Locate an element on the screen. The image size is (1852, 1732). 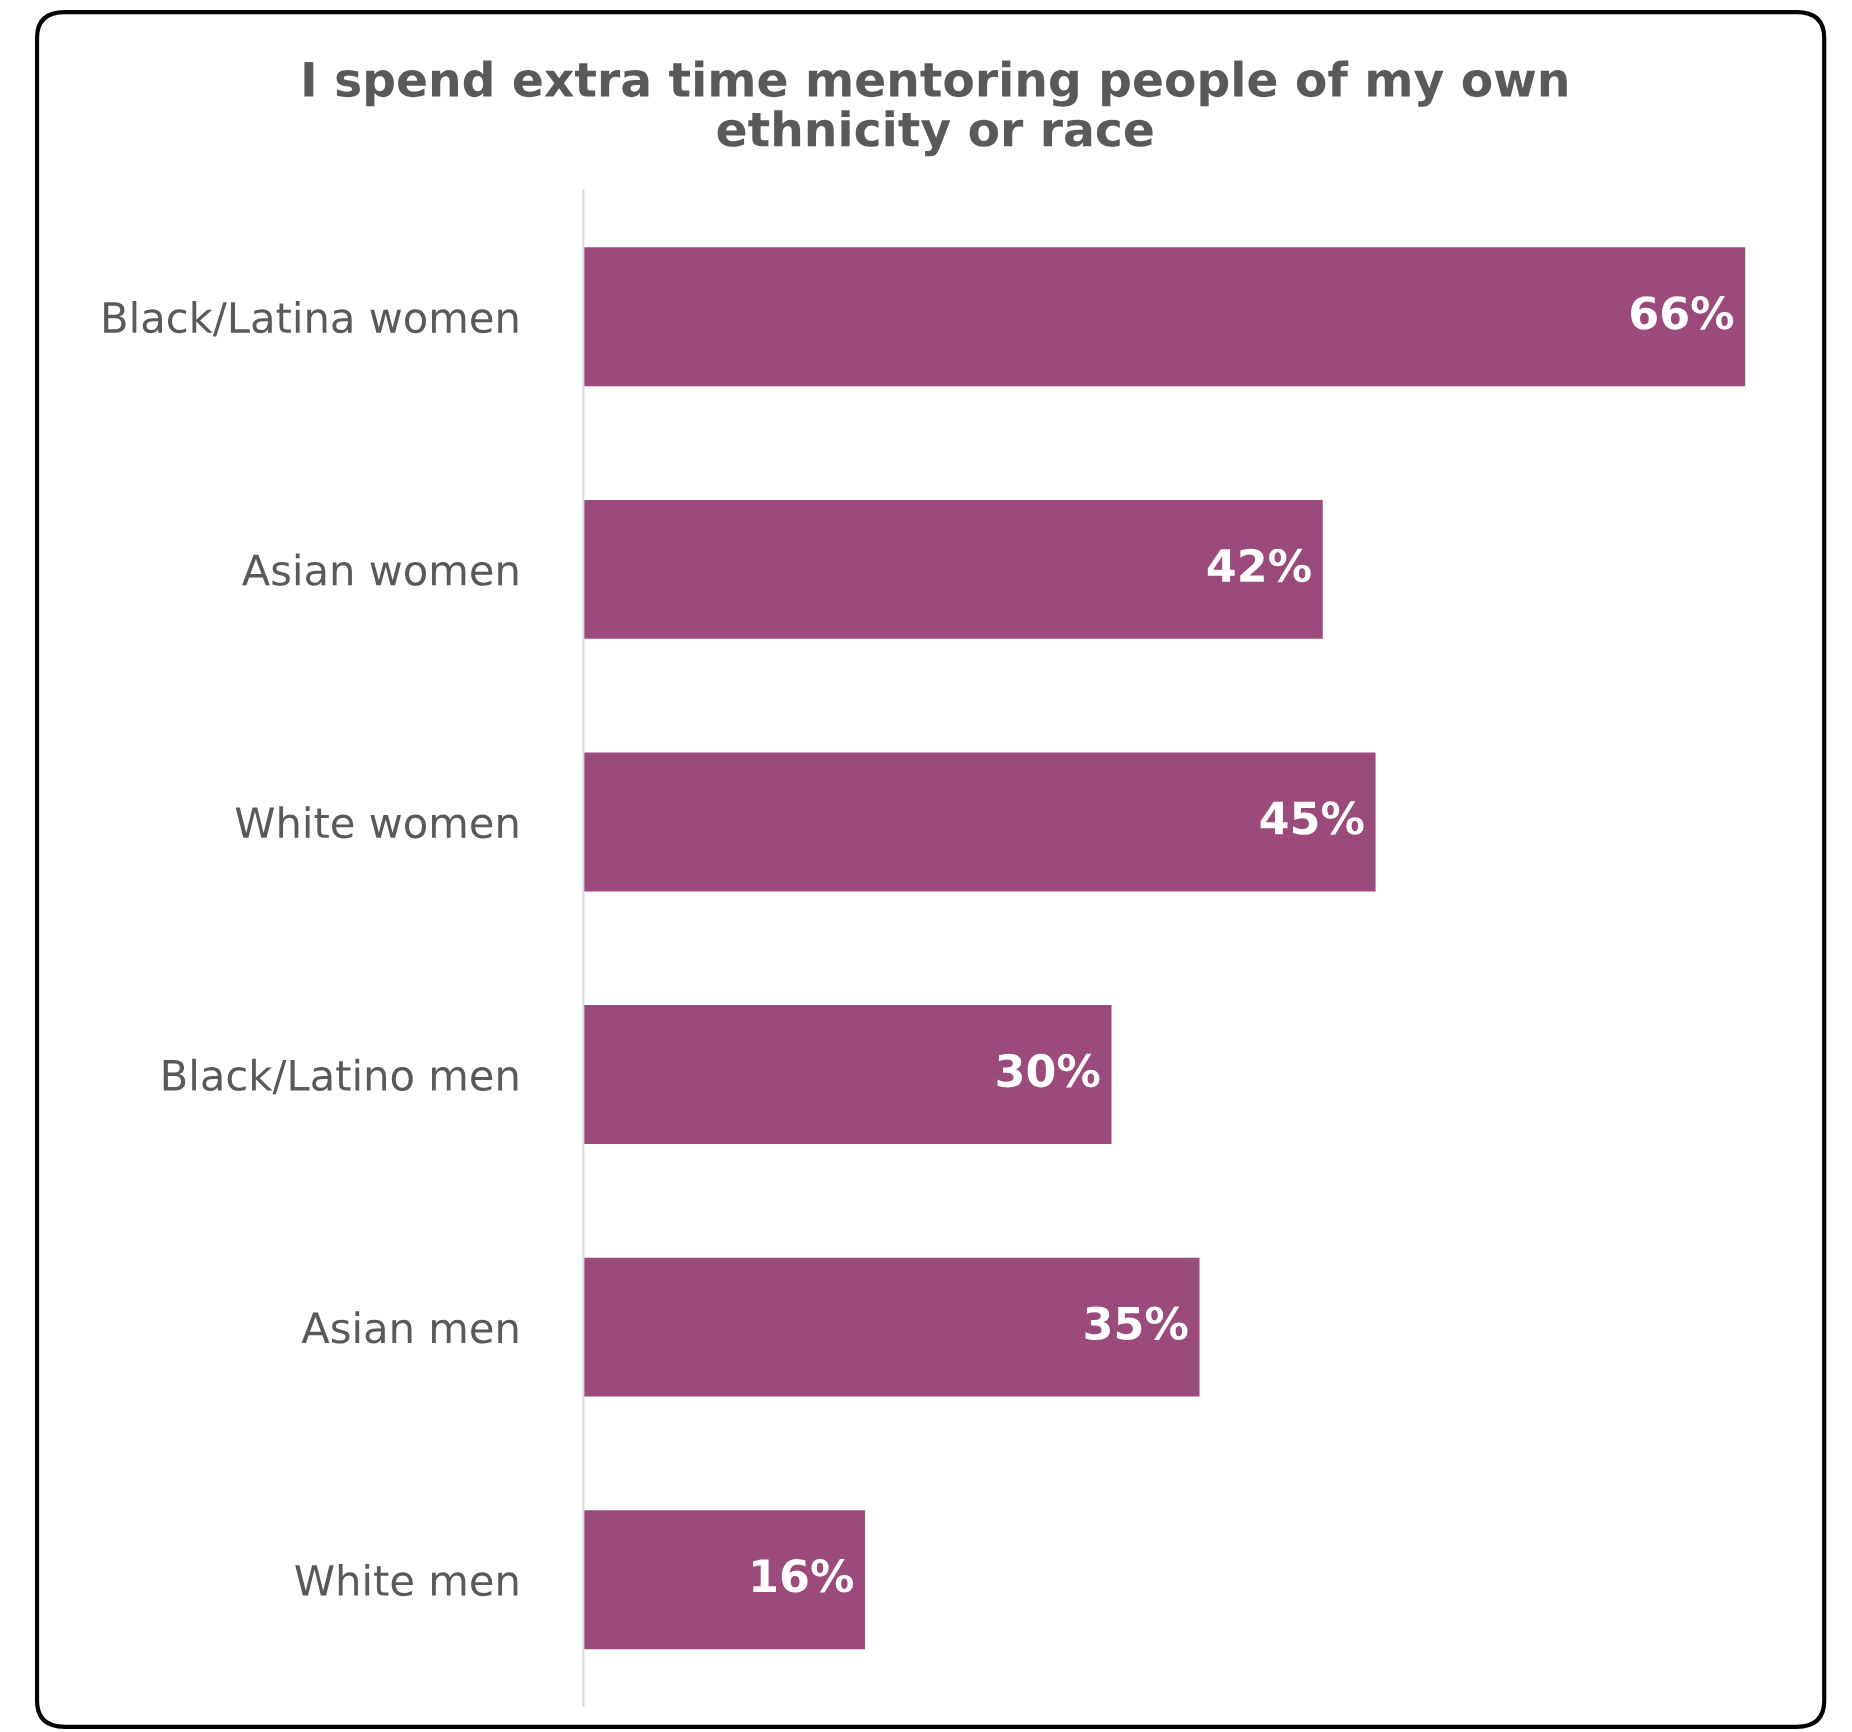
data-label: 66% is located at coordinates (1682, 313).